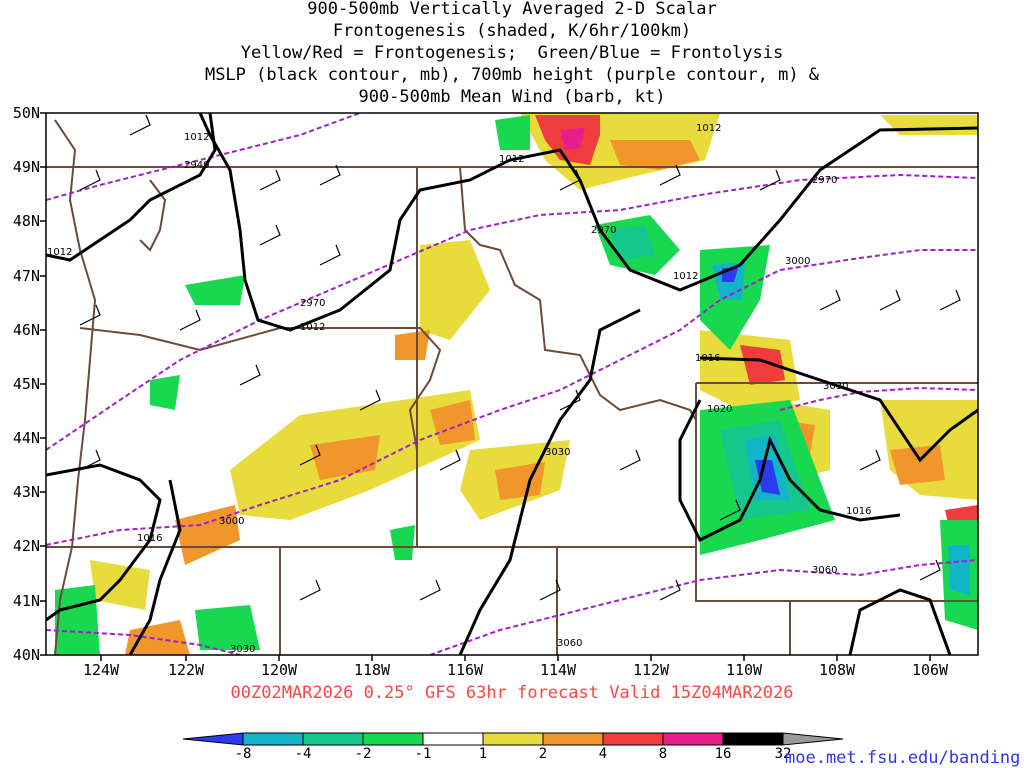 The width and height of the screenshot is (1024, 768). What do you see at coordinates (26, 438) in the screenshot?
I see `lat-label: 44N` at bounding box center [26, 438].